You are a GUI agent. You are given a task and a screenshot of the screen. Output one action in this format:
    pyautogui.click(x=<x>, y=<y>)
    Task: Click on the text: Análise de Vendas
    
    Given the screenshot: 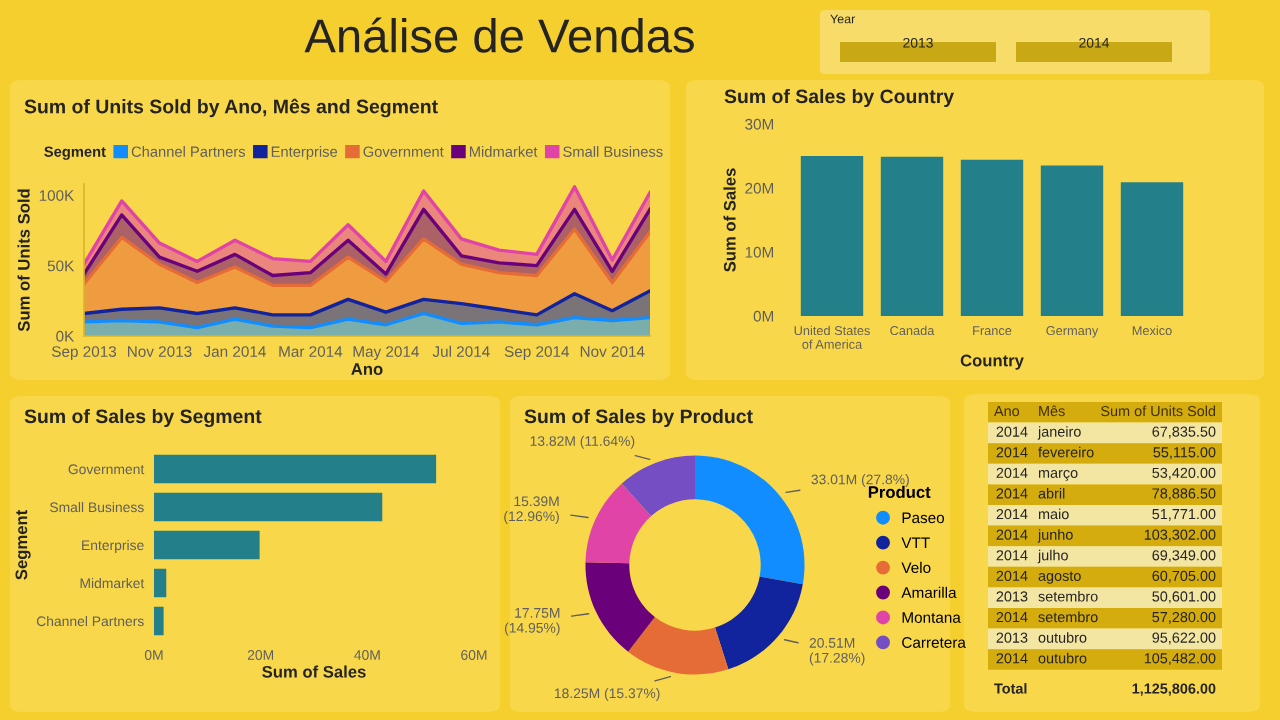 What is the action you would take?
    pyautogui.click(x=499, y=35)
    